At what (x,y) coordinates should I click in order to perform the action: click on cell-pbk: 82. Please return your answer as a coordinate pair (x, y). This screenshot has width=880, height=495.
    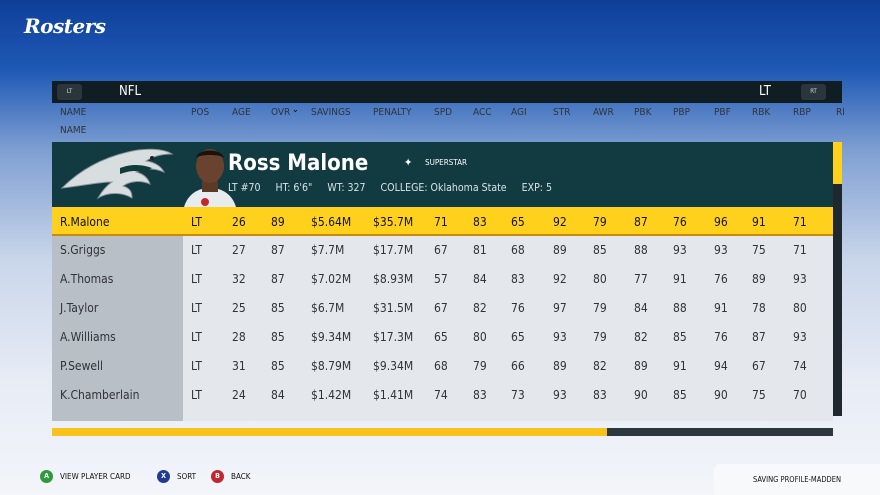
    Looking at the image, I should click on (641, 337).